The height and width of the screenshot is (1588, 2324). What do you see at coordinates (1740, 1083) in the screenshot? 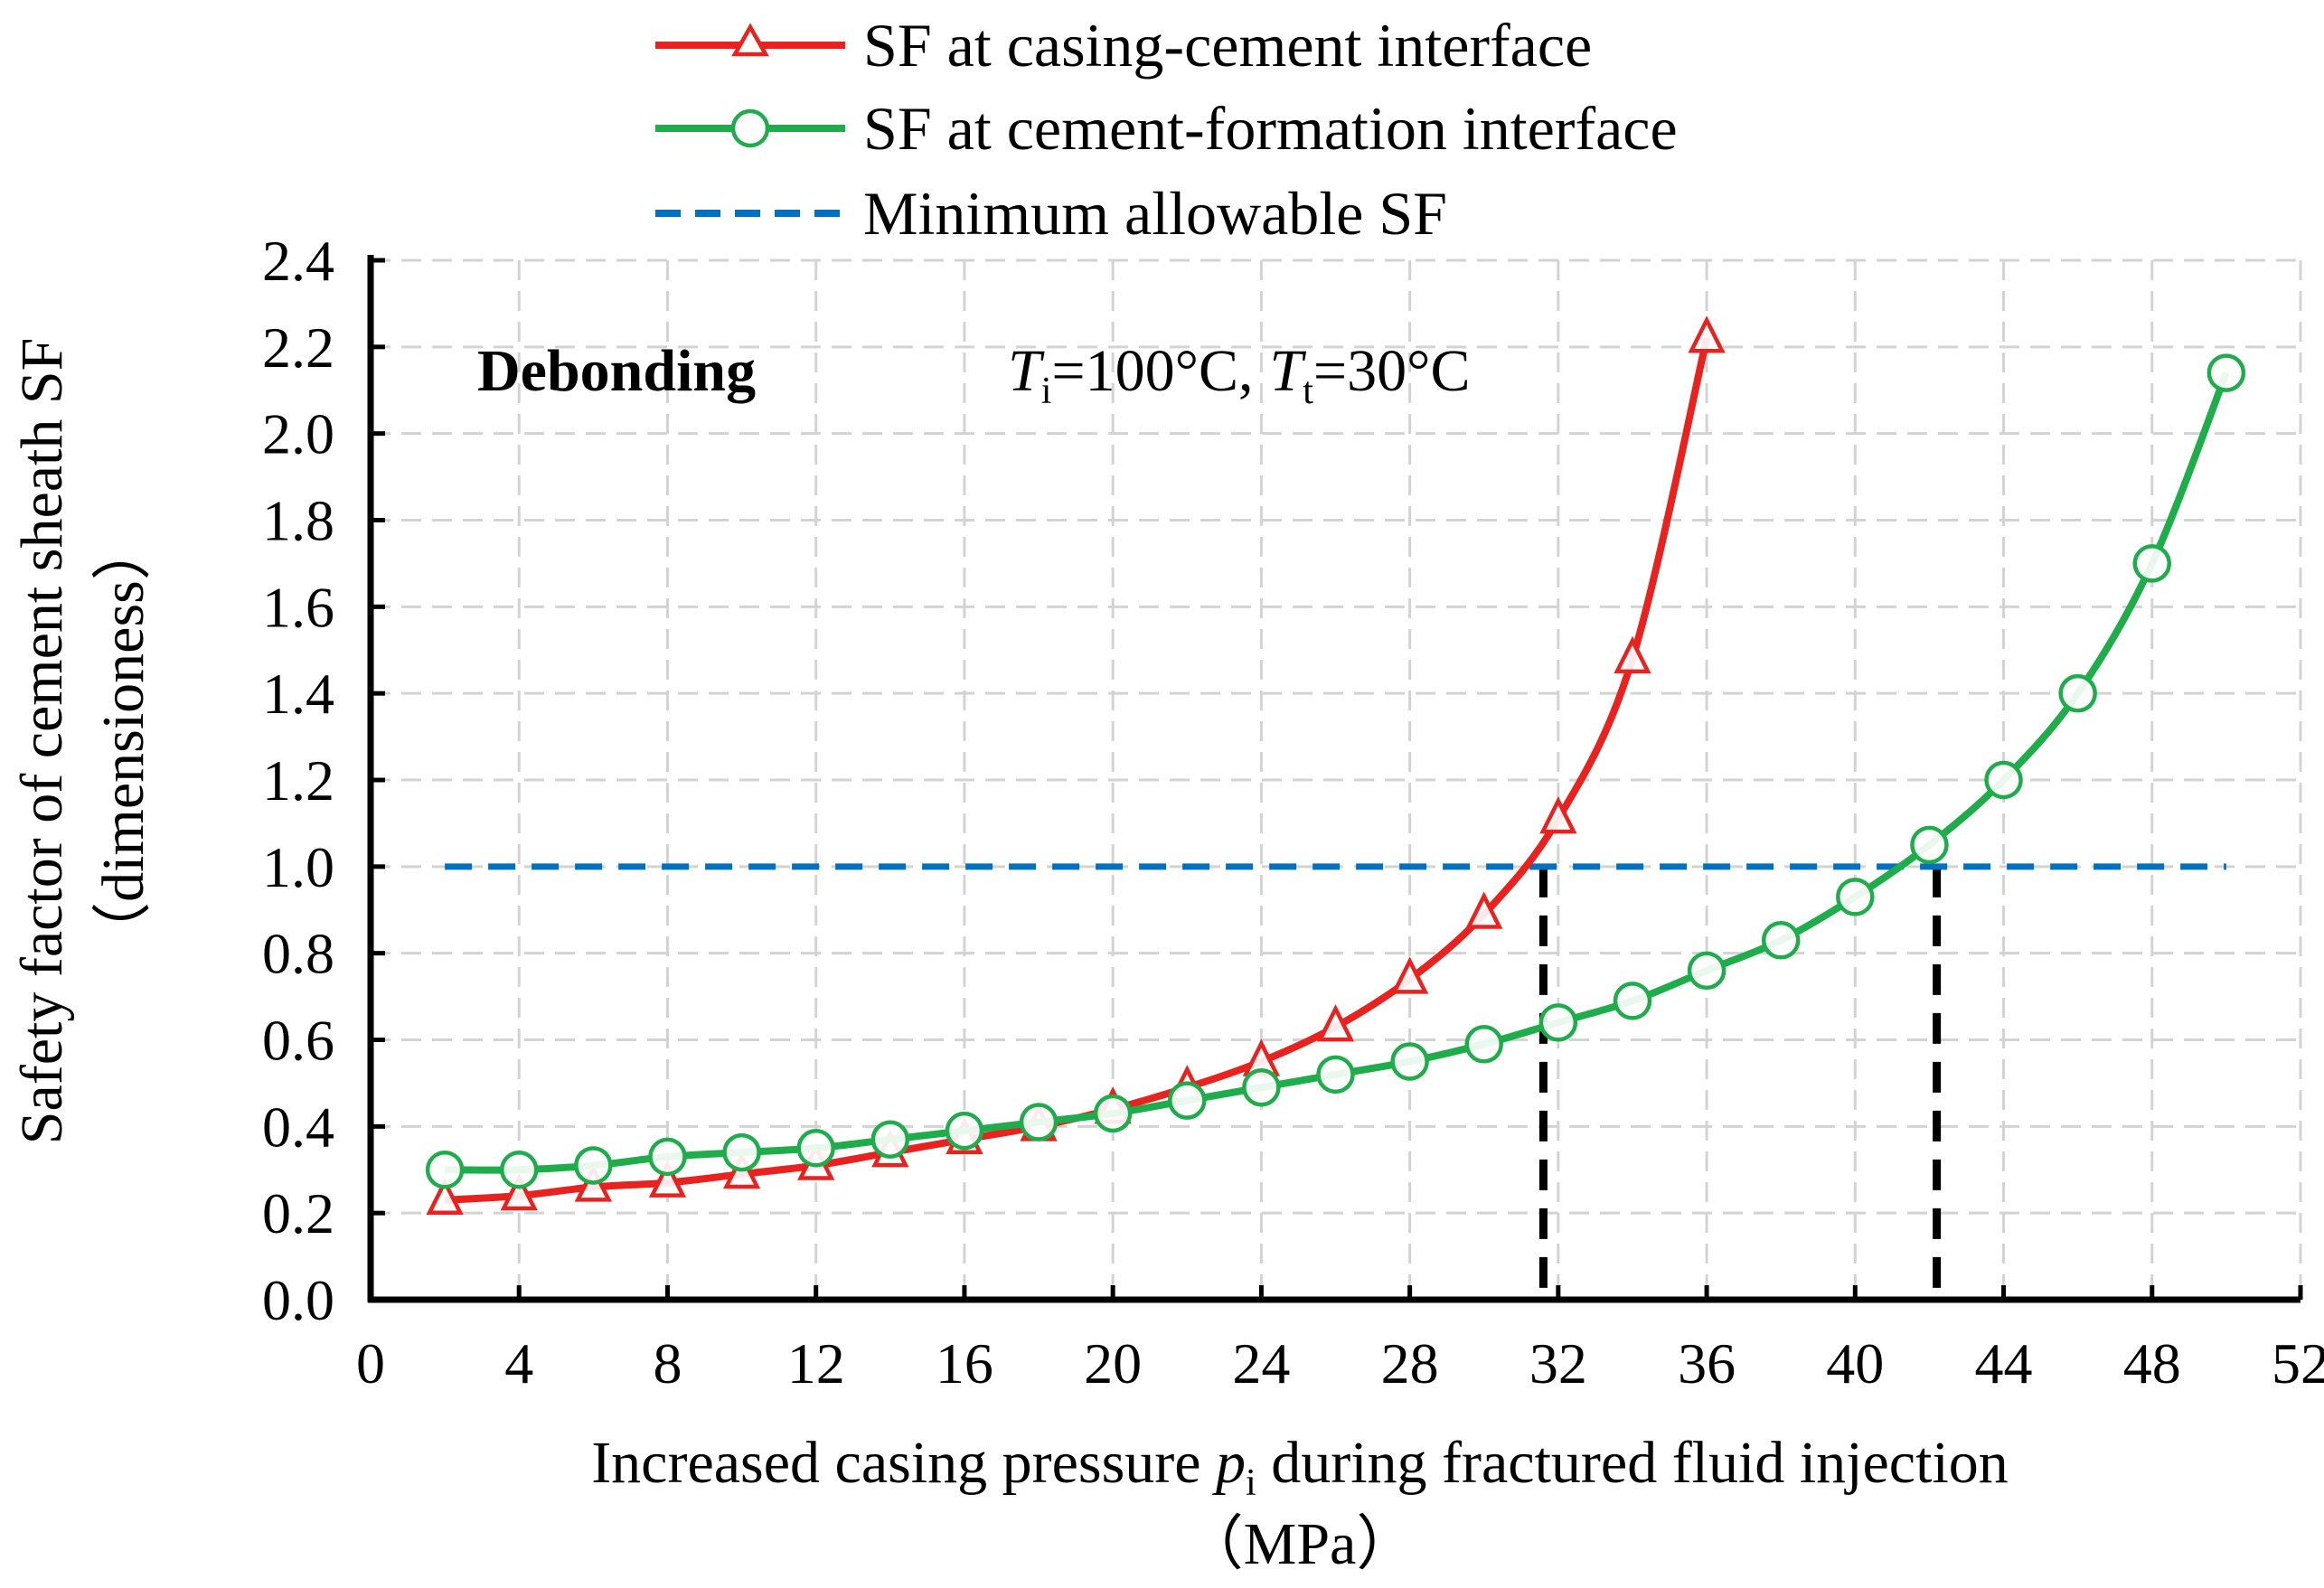
I see `drop-lines` at bounding box center [1740, 1083].